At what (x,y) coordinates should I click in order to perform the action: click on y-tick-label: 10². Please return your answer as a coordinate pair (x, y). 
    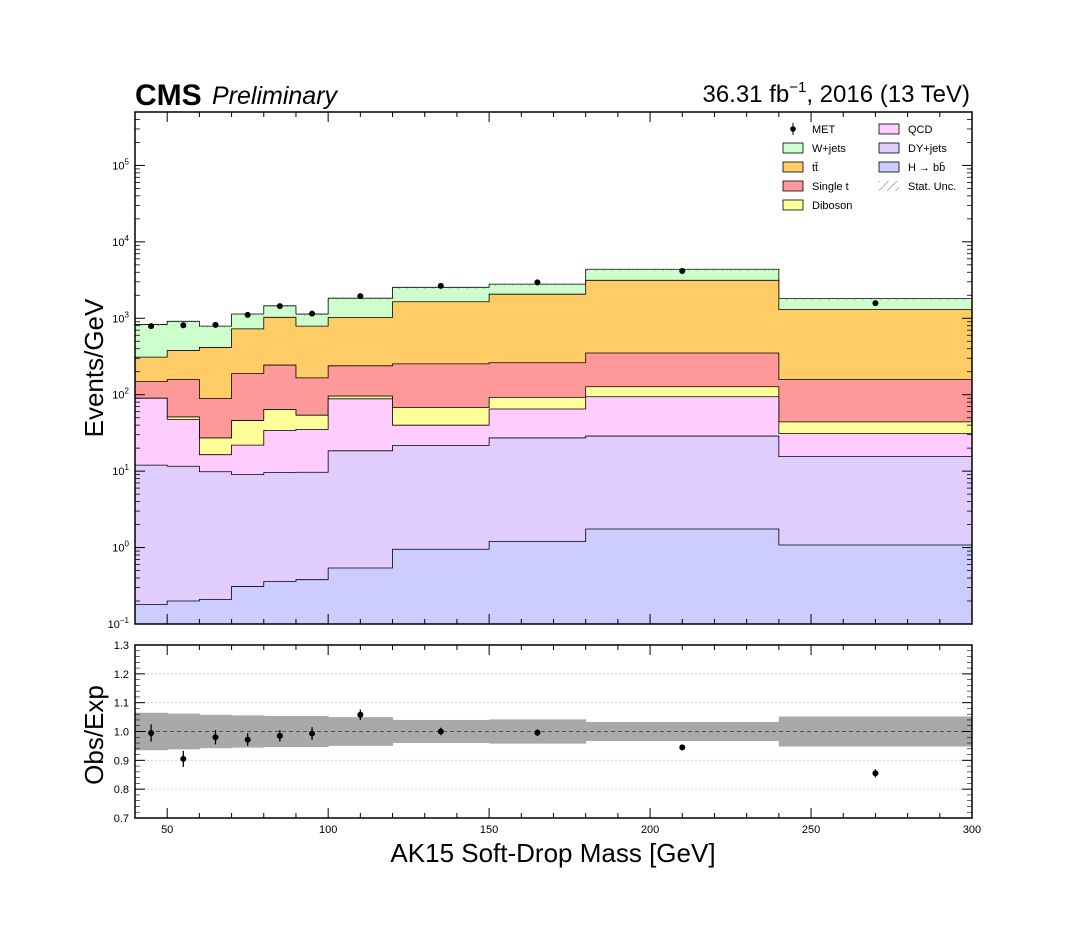
    Looking at the image, I should click on (120, 394).